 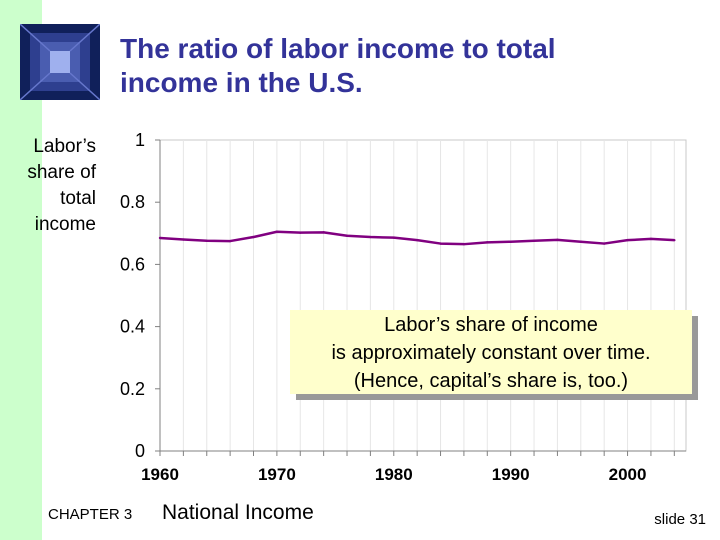 I want to click on y-axis-label-line-3: total, so click(x=78, y=198).